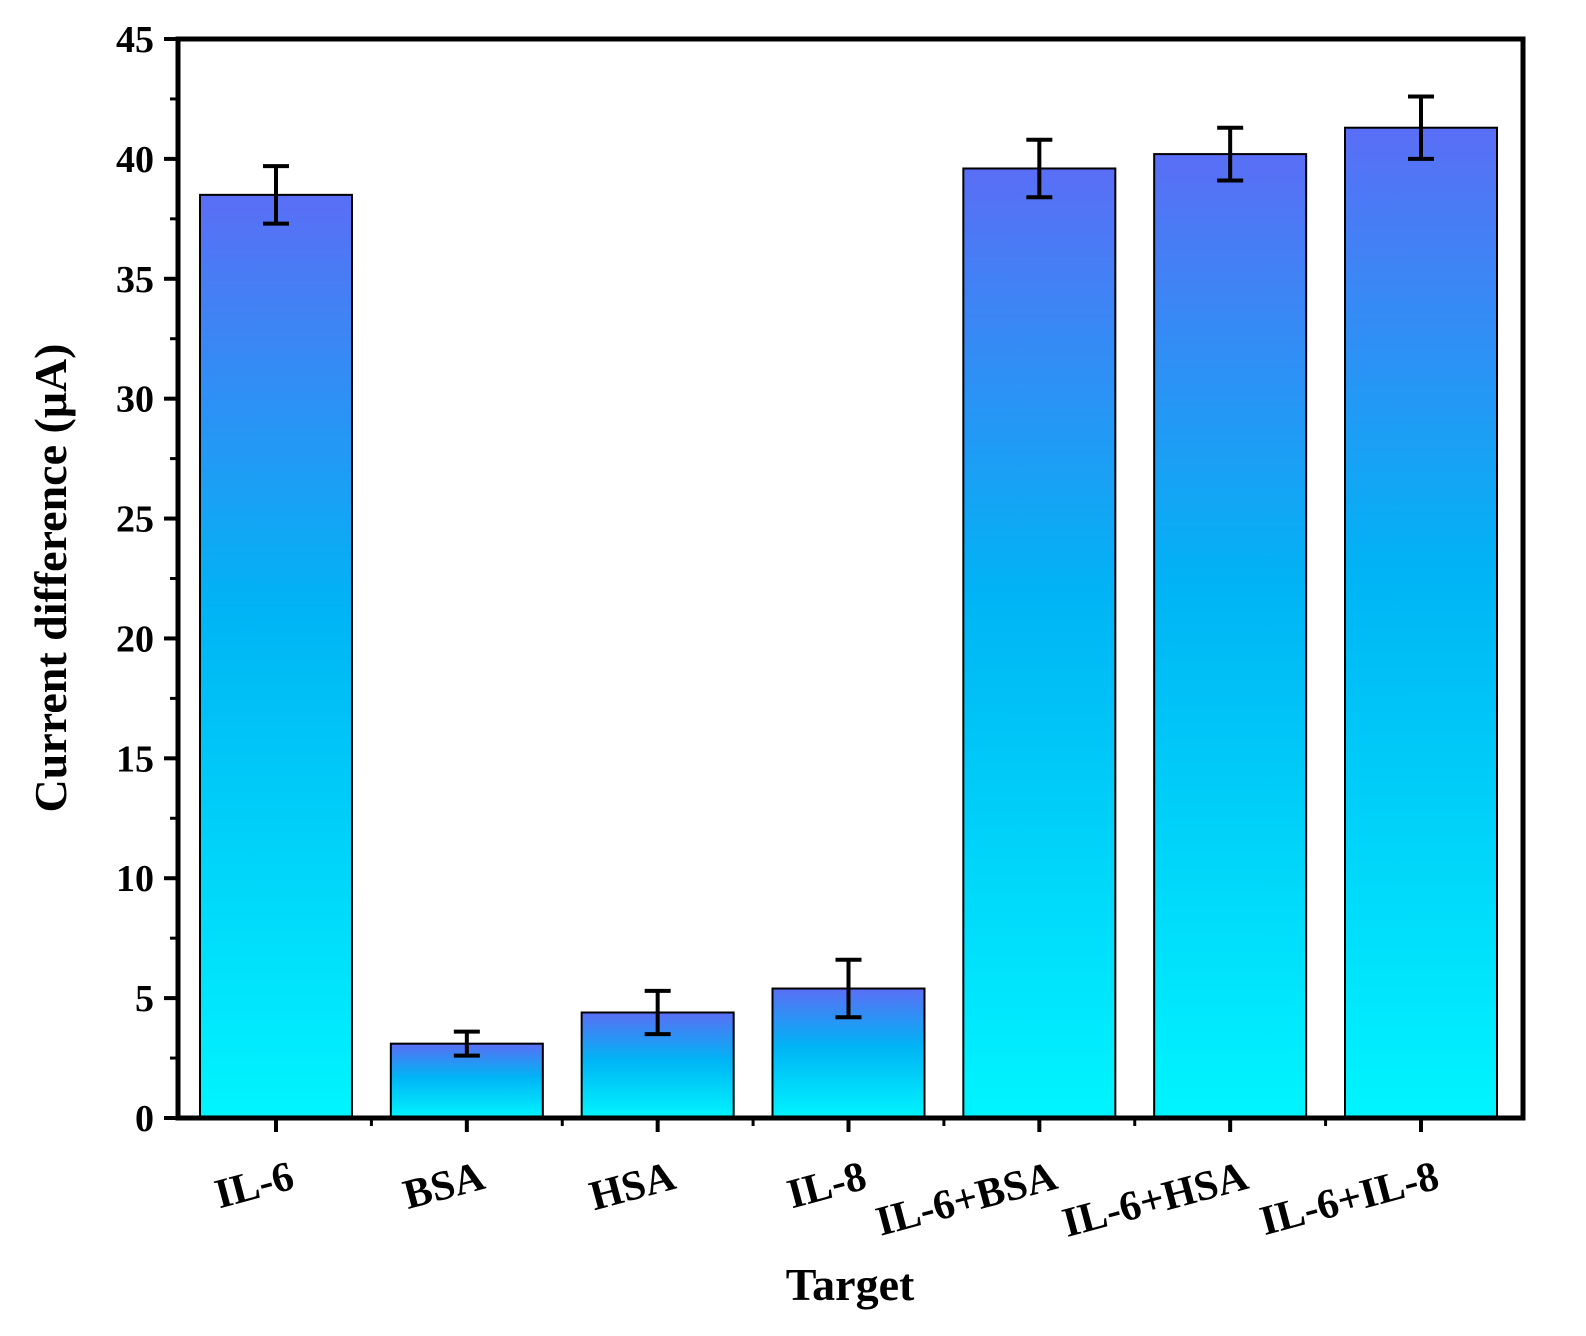 The height and width of the screenshot is (1336, 1586). I want to click on y-axis-title: Current difference (μA), so click(50, 578).